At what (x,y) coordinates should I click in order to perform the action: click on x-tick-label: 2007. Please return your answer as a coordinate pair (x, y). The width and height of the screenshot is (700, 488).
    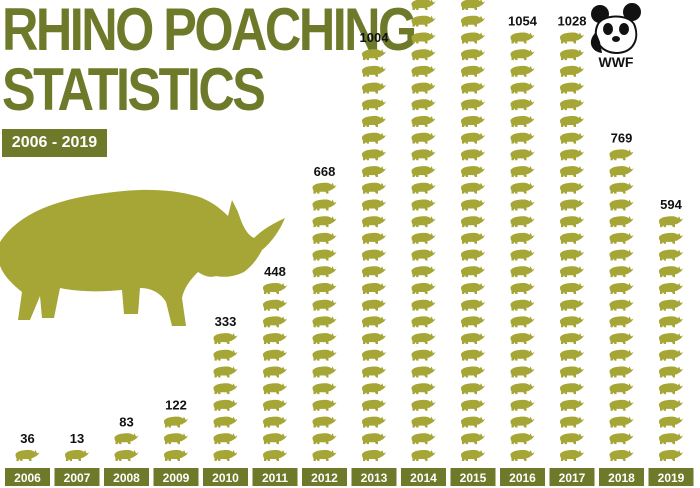
    Looking at the image, I should click on (77, 478).